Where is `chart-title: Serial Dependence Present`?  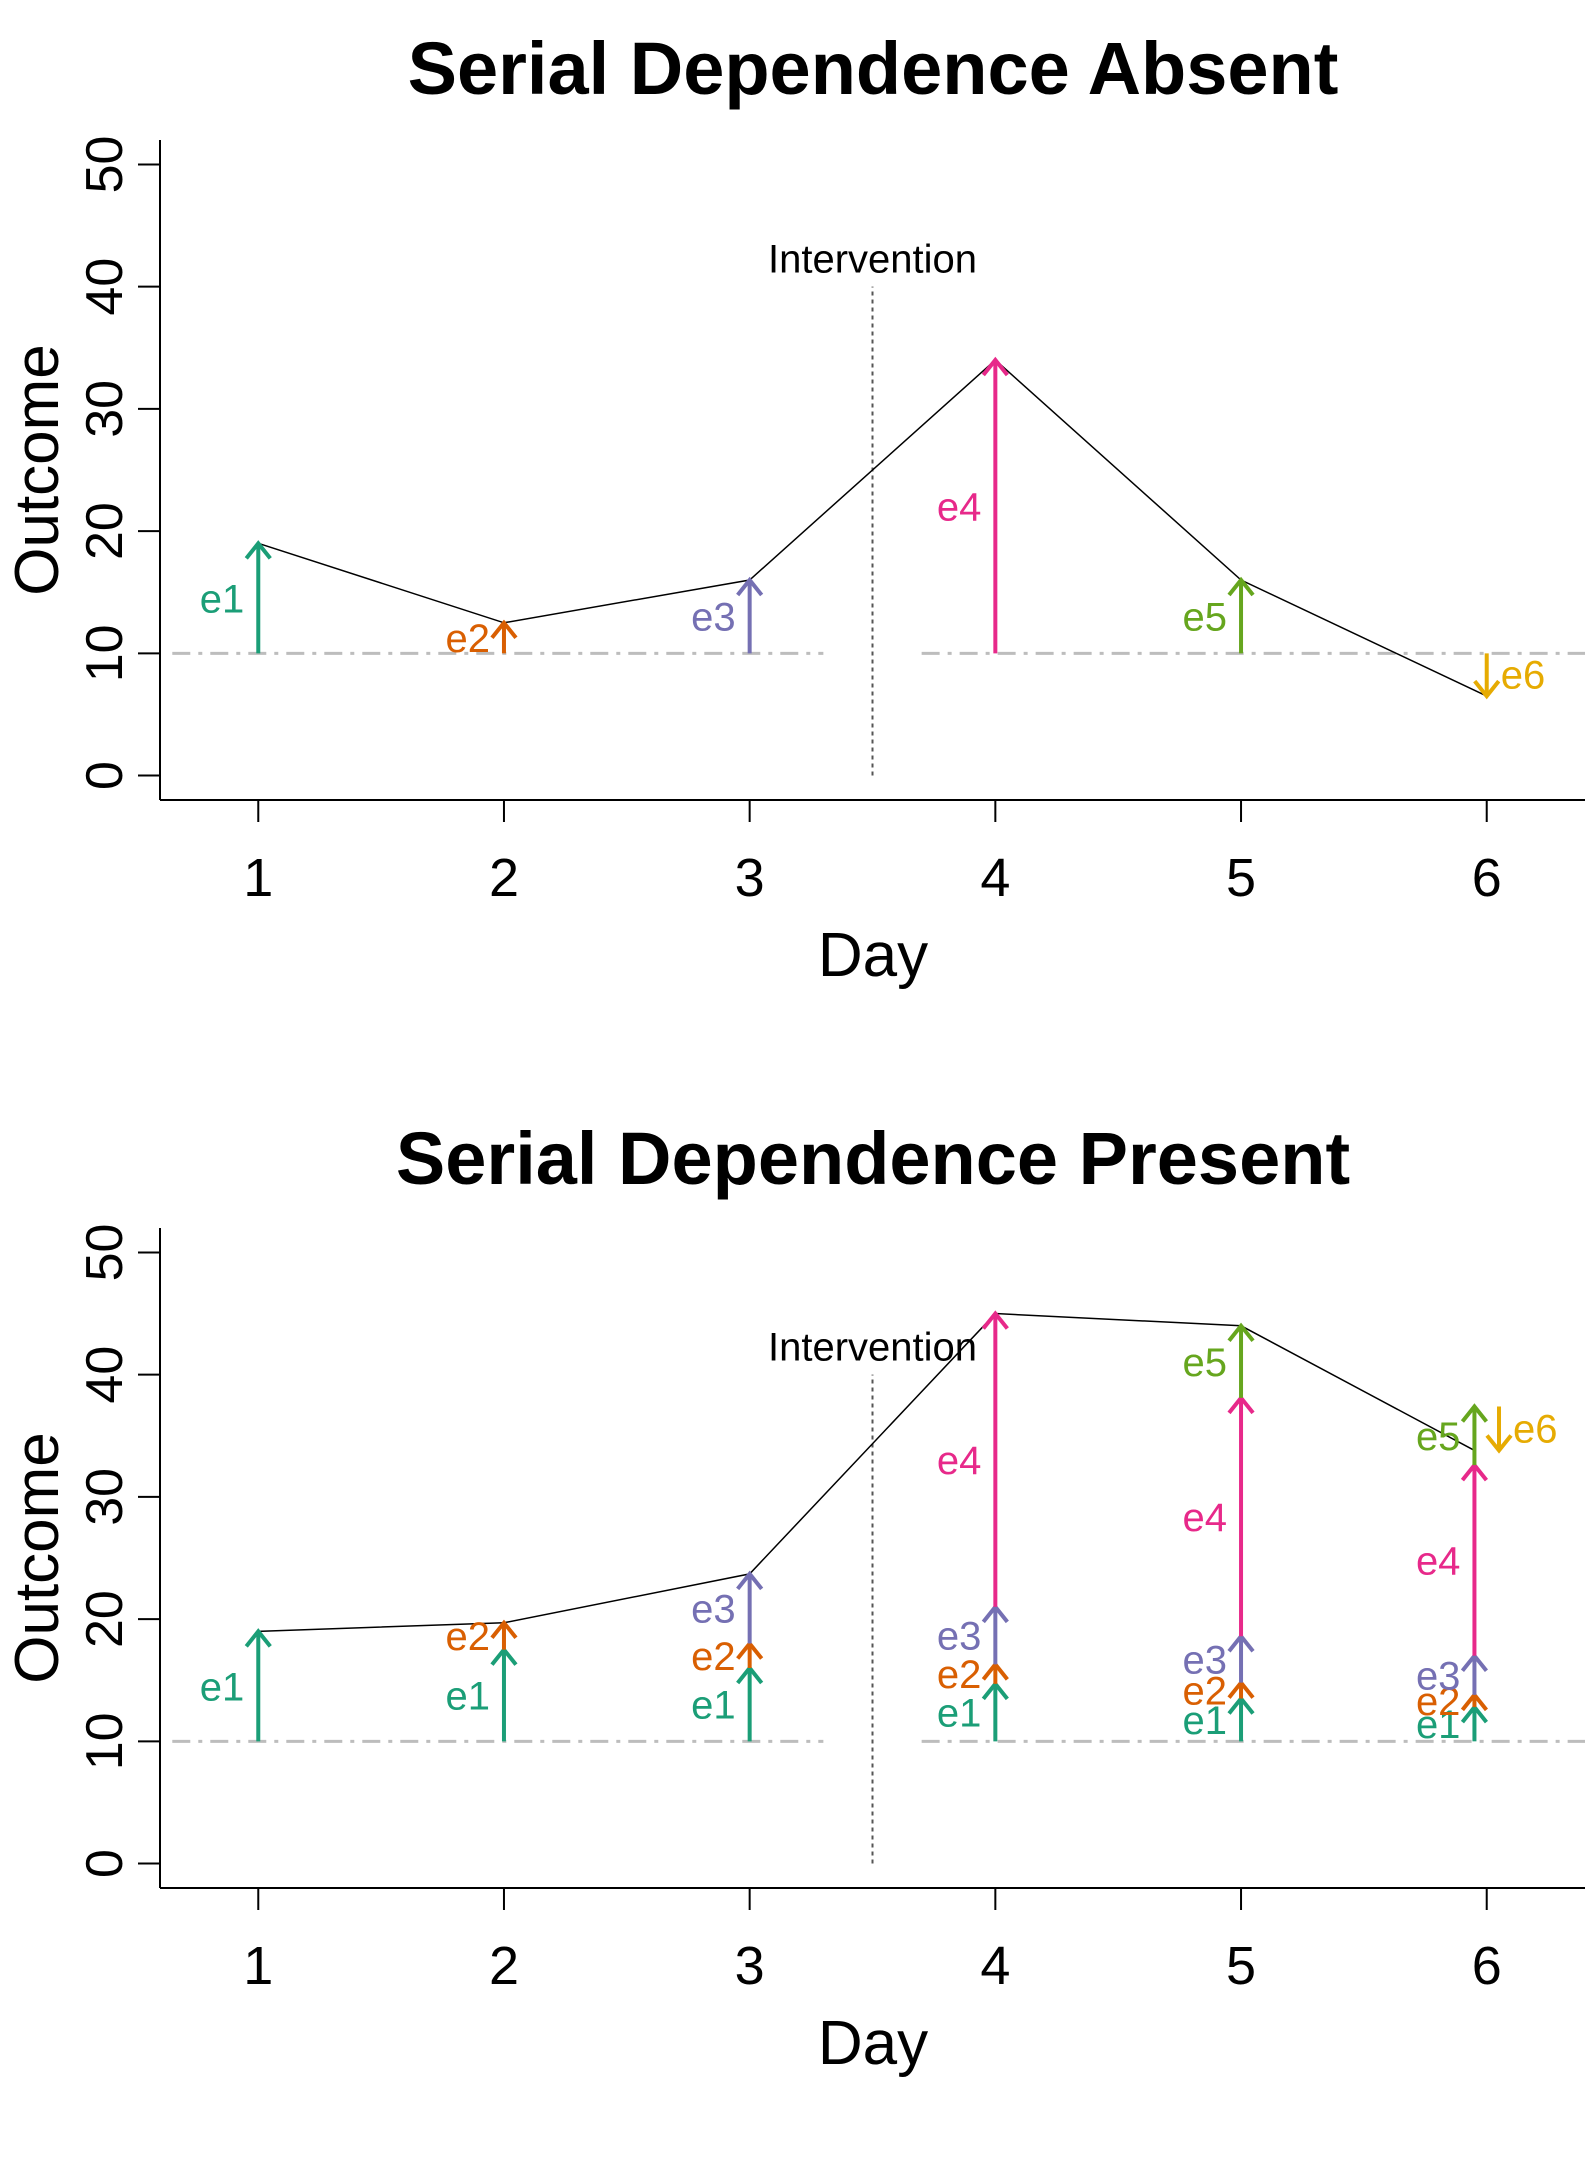
chart-title: Serial Dependence Present is located at coordinates (873, 1158).